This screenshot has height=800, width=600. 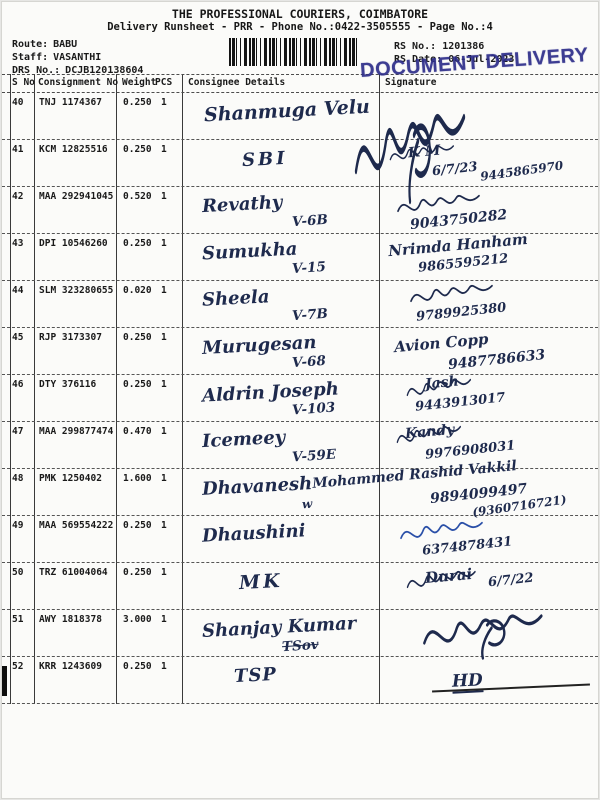 What do you see at coordinates (281, 304) in the screenshot?
I see `row-consignee-cell: Sheela V-7B` at bounding box center [281, 304].